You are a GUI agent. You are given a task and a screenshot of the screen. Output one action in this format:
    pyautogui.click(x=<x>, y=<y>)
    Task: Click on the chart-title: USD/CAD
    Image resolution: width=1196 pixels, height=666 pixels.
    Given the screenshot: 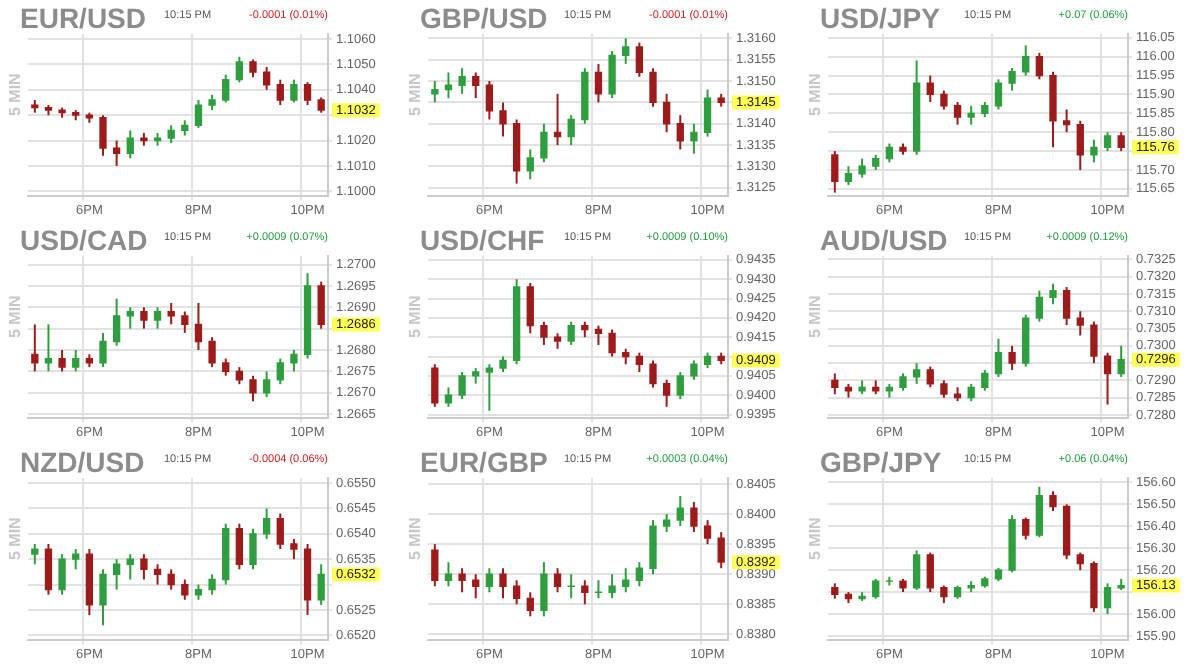 What is the action you would take?
    pyautogui.click(x=84, y=240)
    